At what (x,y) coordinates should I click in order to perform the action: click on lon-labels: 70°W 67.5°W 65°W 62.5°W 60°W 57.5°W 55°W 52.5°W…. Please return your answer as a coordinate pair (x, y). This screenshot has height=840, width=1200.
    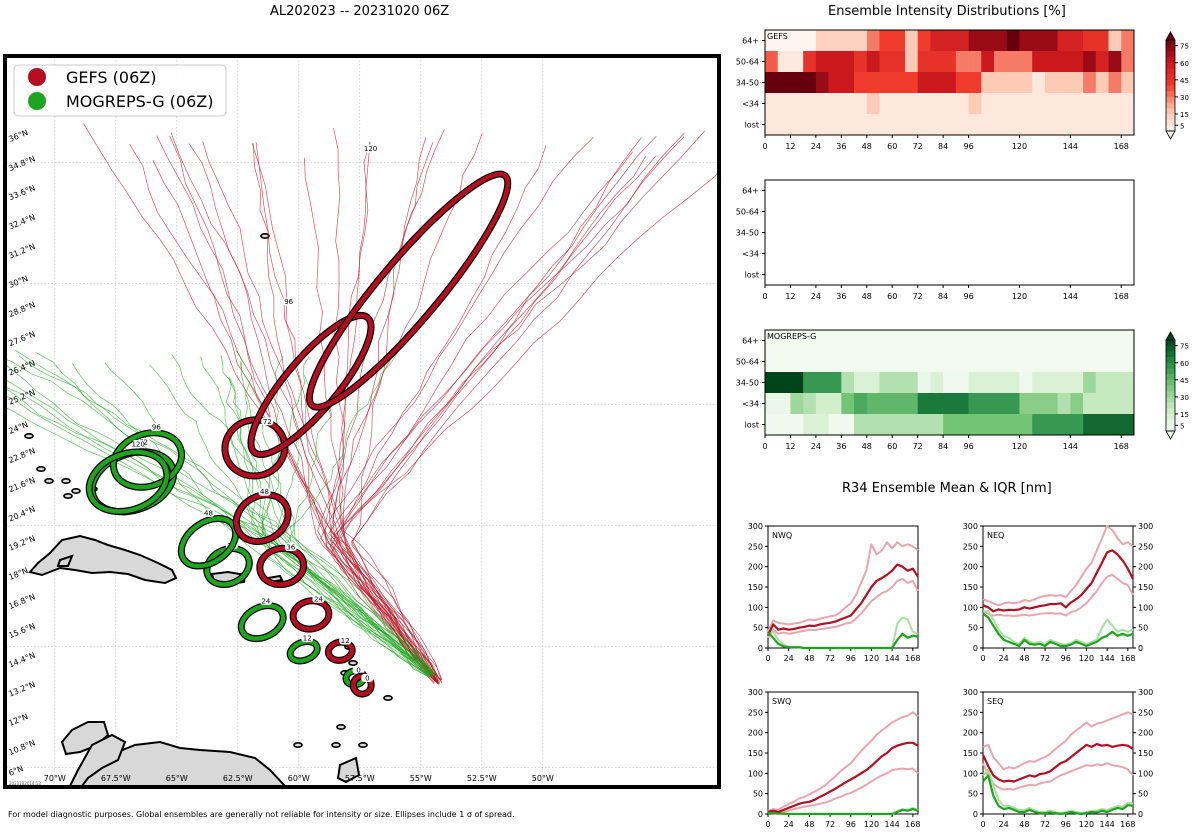
    Looking at the image, I should click on (299, 778).